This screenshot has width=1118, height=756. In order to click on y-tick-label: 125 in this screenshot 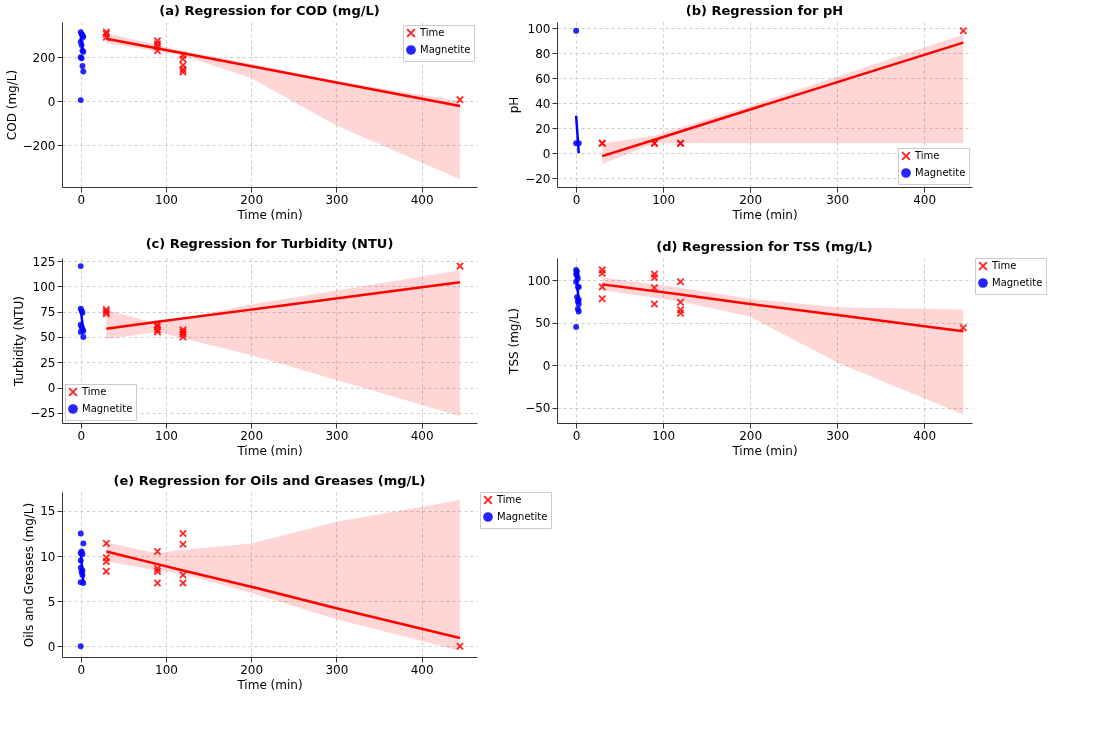, I will do `click(44, 261)`.